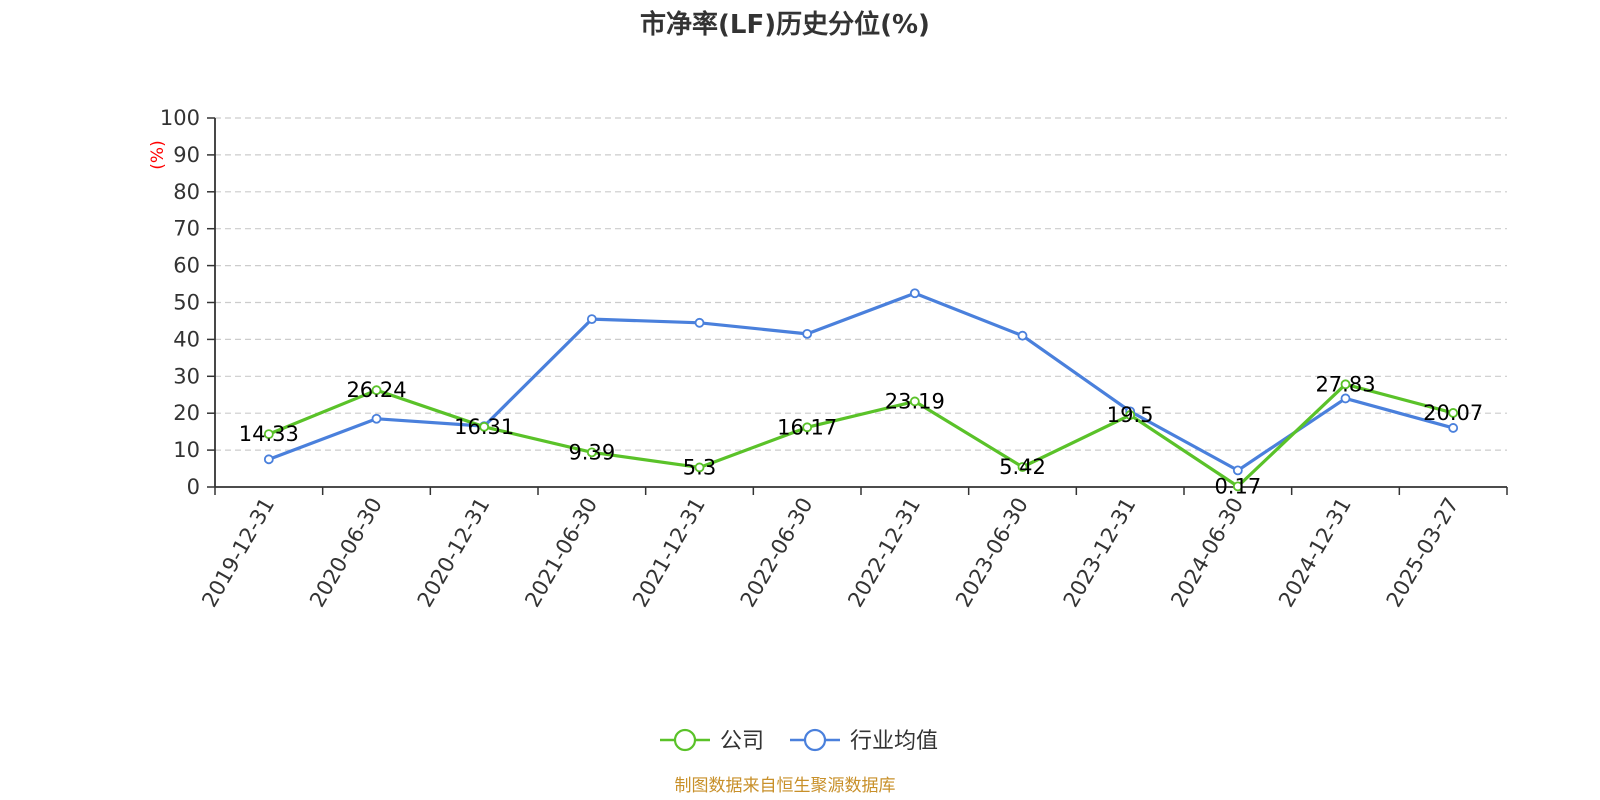 The image size is (1600, 800). I want to click on x-tick-label: 2022-12-31, so click(884, 552).